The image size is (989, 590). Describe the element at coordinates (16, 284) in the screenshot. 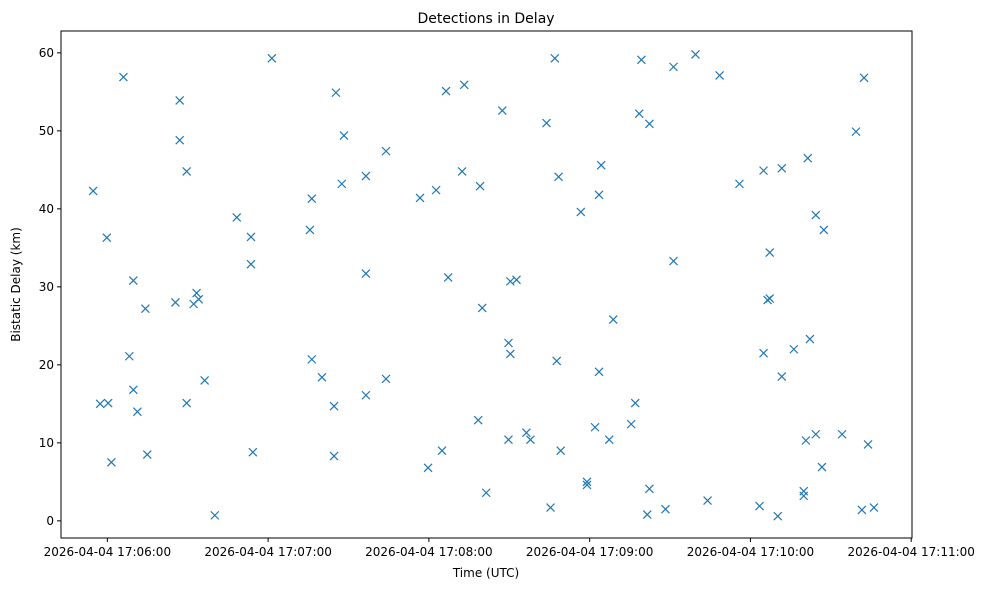

I see `y-axis-label: Bistatic Delay (km)` at that location.